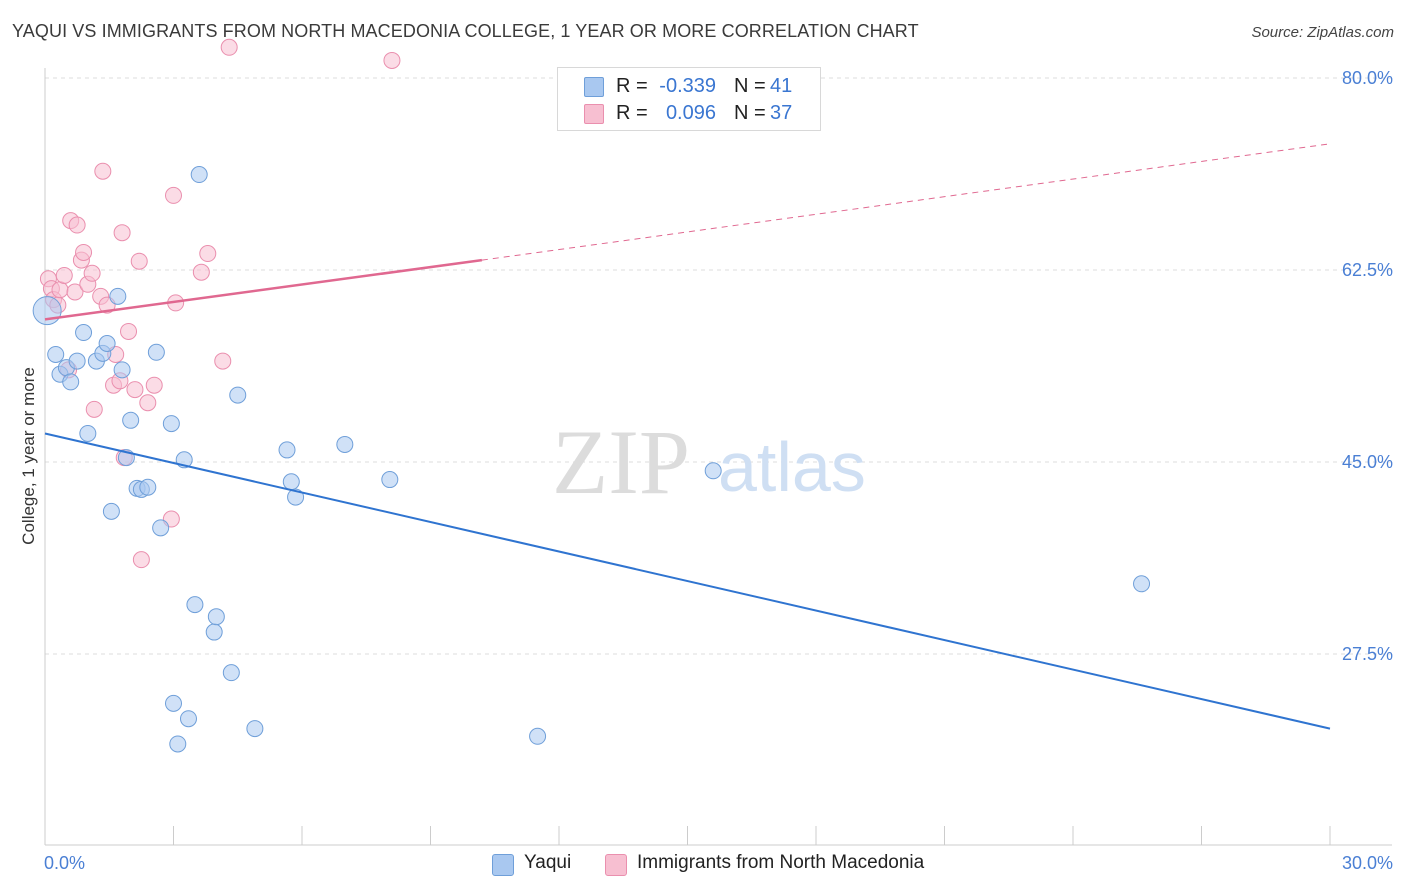 The image size is (1406, 892). I want to click on y-tick-label: 80.0%, so click(1367, 78).